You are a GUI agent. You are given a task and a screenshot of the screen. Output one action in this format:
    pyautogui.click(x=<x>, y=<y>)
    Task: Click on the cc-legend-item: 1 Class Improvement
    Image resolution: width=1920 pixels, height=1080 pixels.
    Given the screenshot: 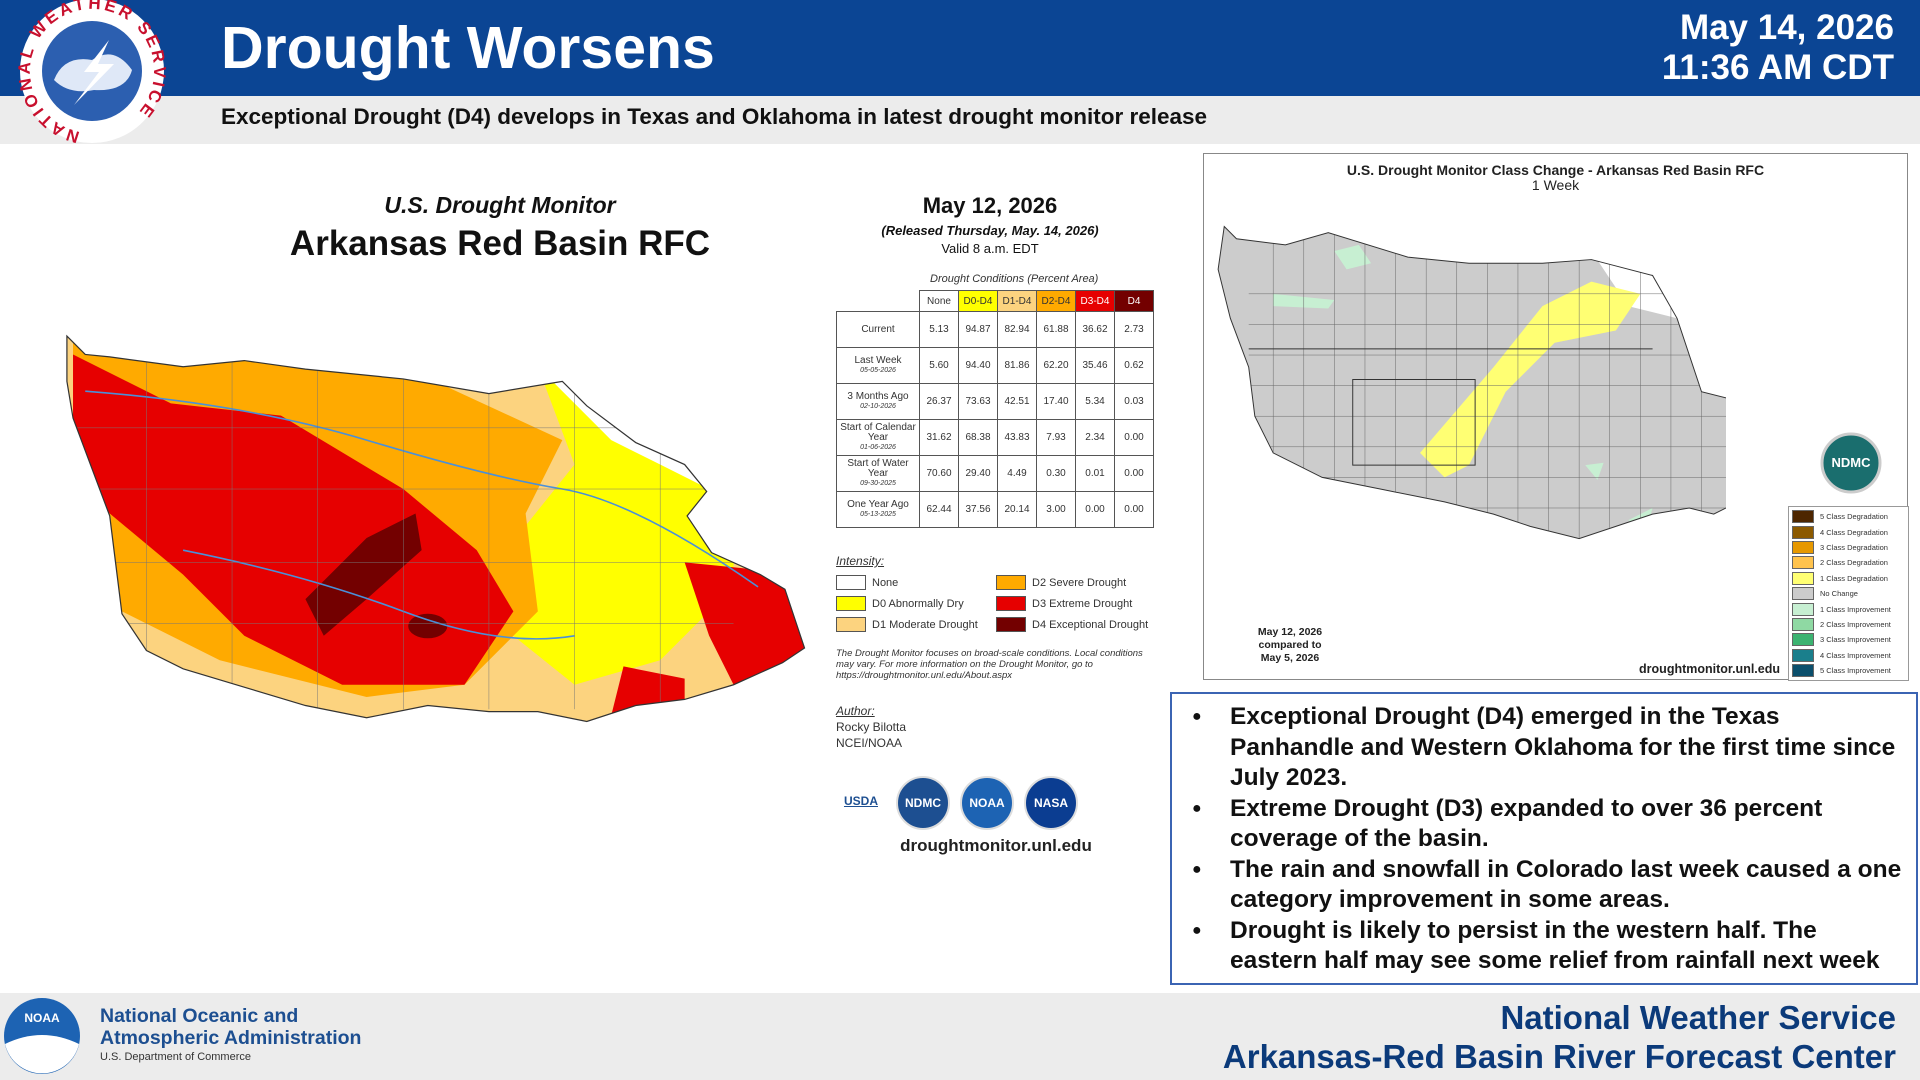 What is the action you would take?
    pyautogui.click(x=1848, y=608)
    